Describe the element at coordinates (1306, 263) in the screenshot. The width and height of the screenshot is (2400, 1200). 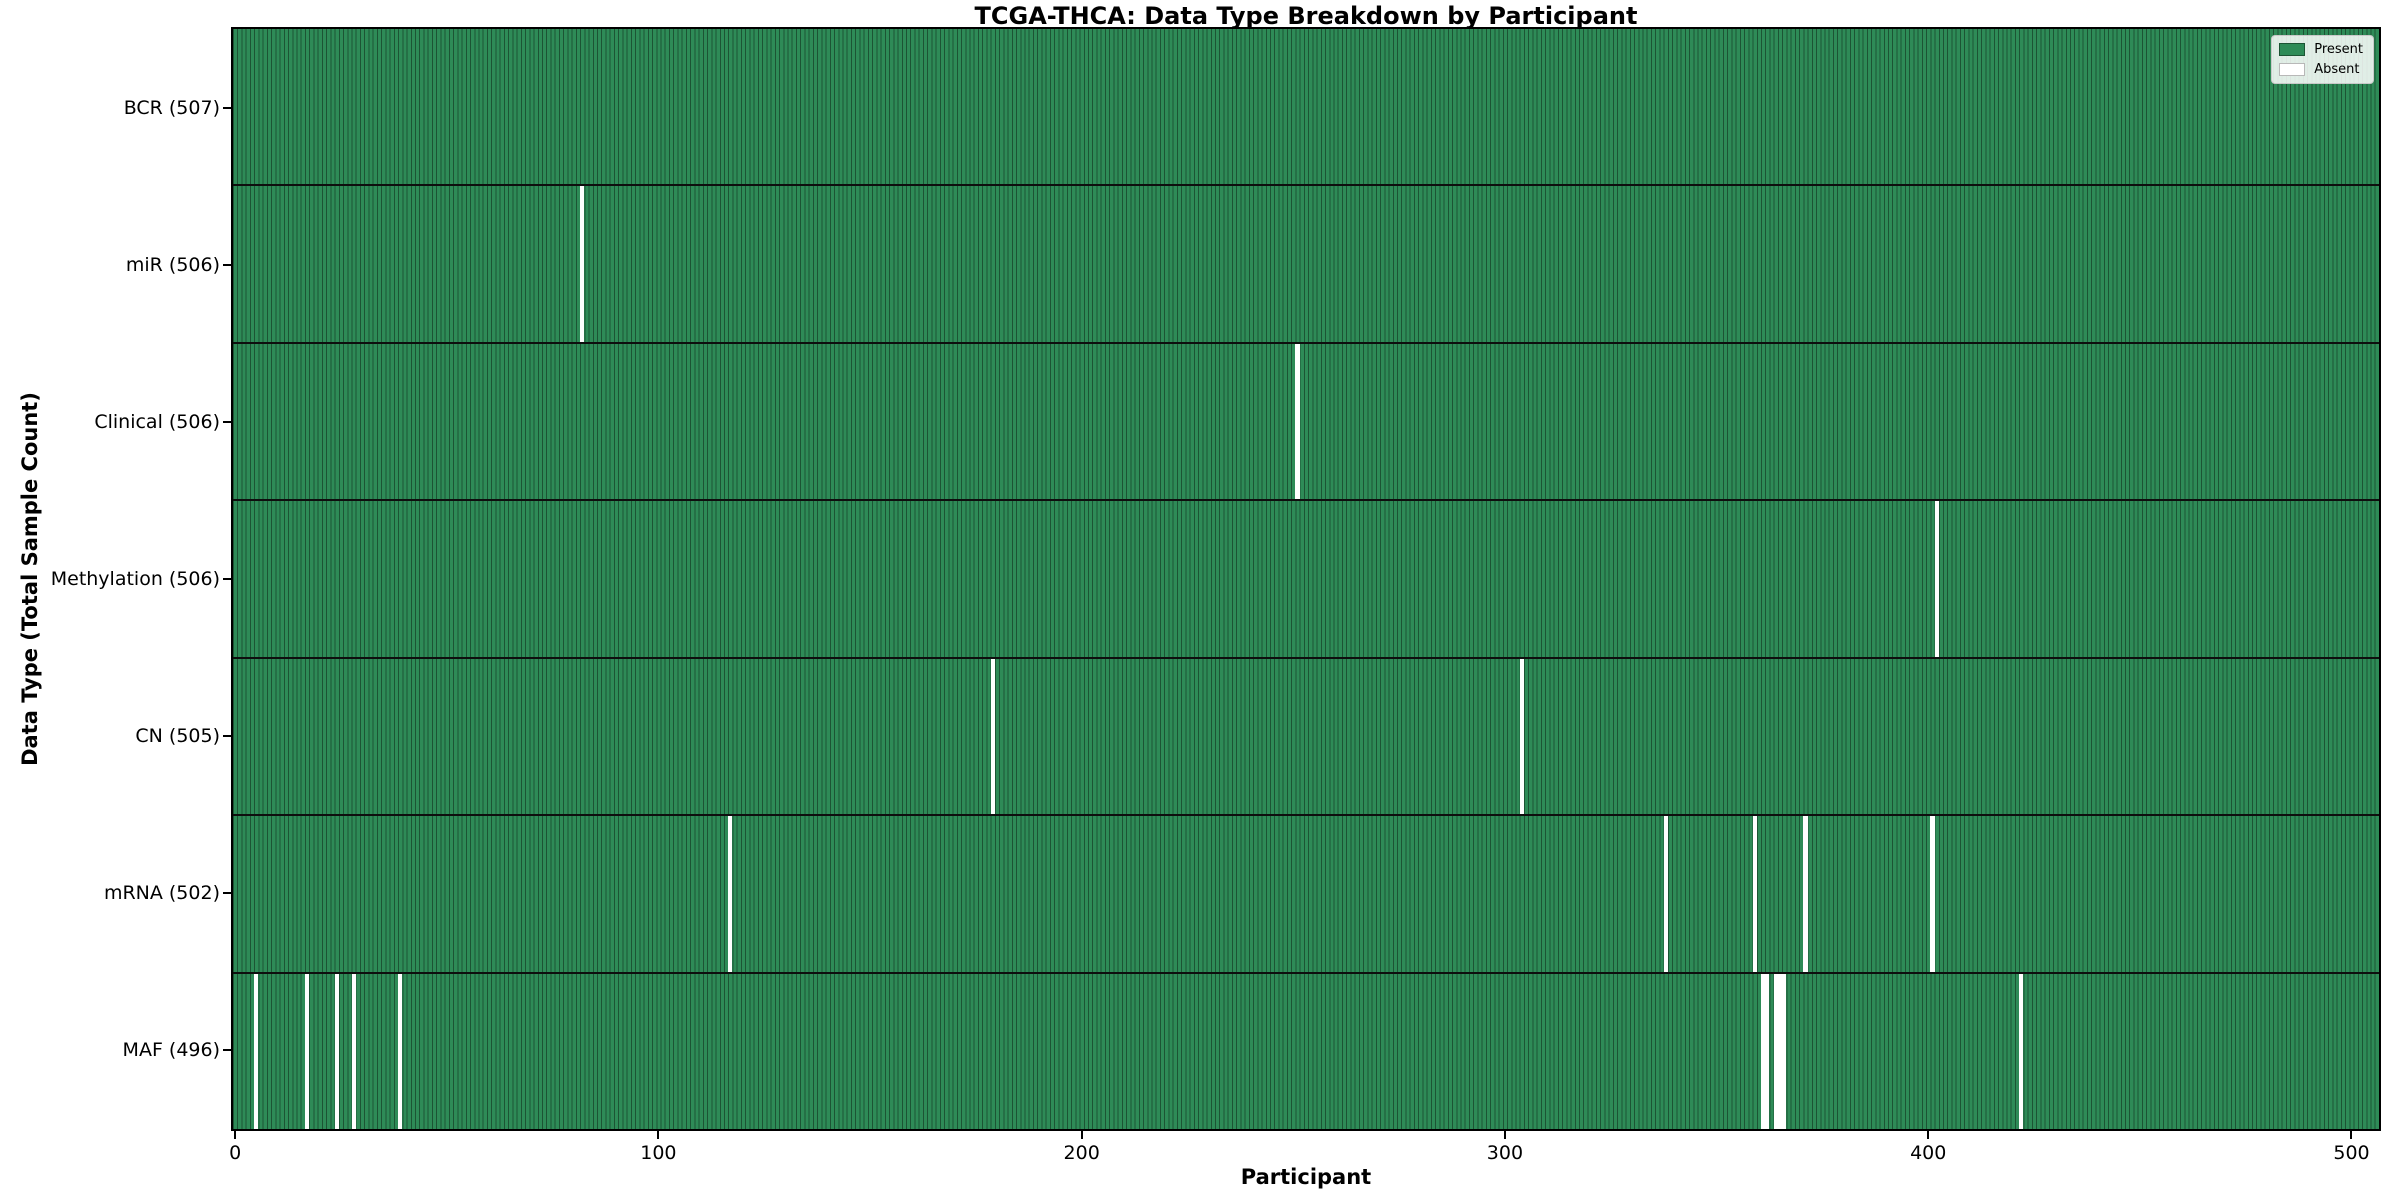
I see `heatmap-row-mir` at that location.